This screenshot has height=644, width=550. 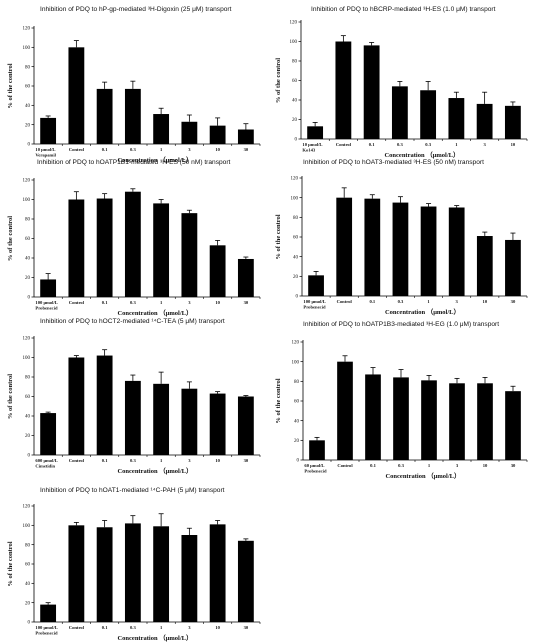 What do you see at coordinates (45, 155) in the screenshot?
I see `x-tick-label: Verapamil` at bounding box center [45, 155].